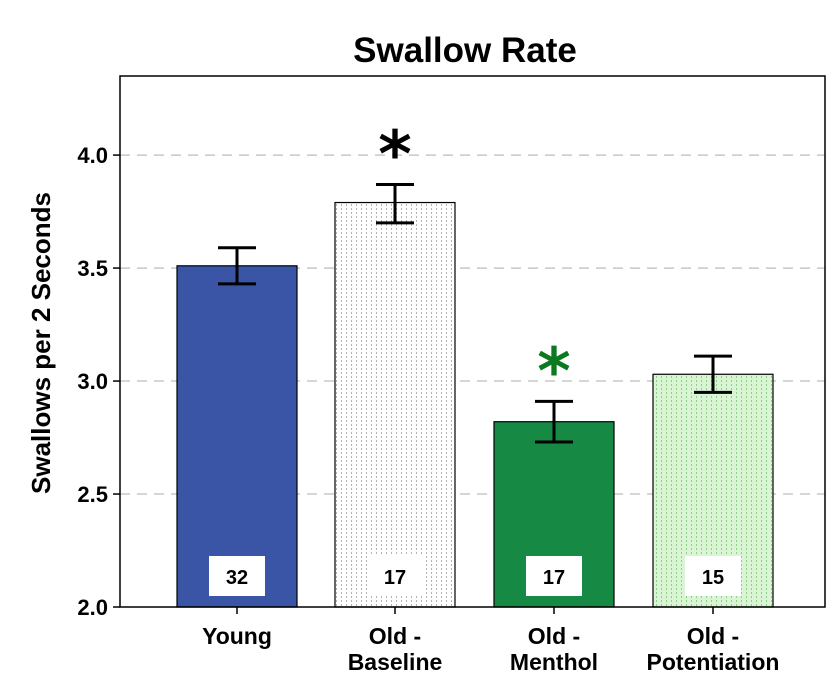  I want to click on y-tick-label: 3.5, so click(92, 268).